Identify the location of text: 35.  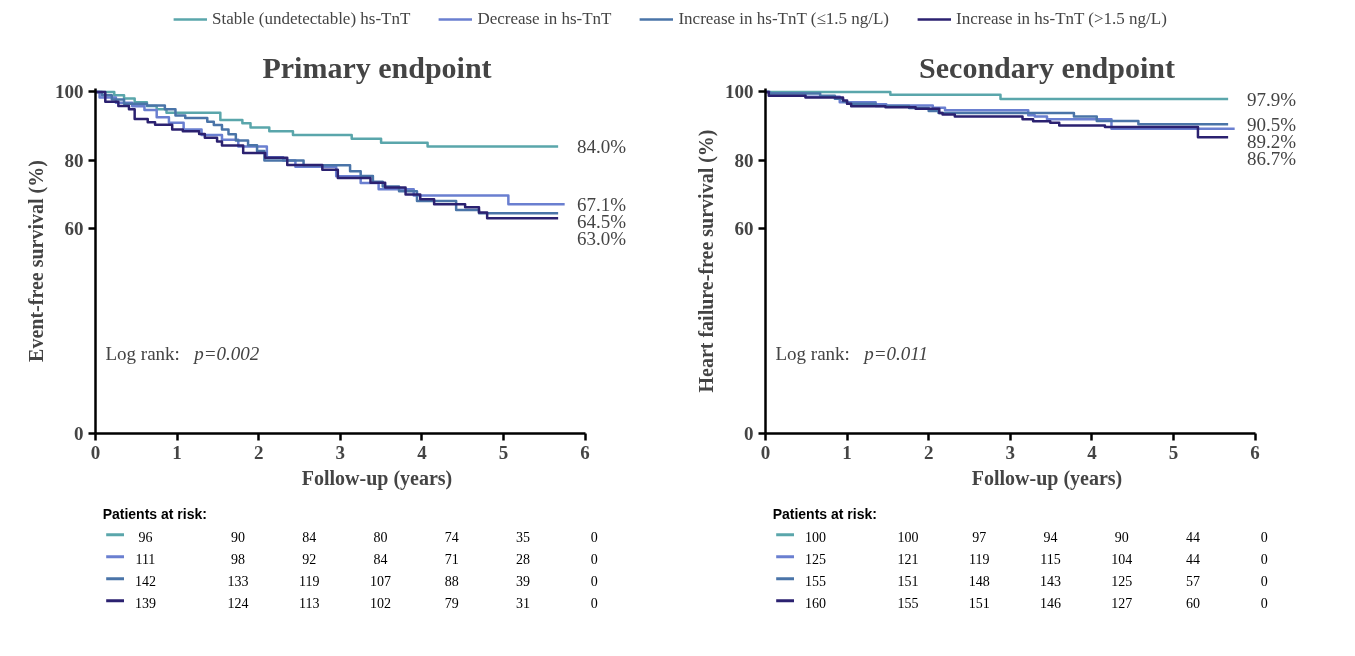
(523, 537).